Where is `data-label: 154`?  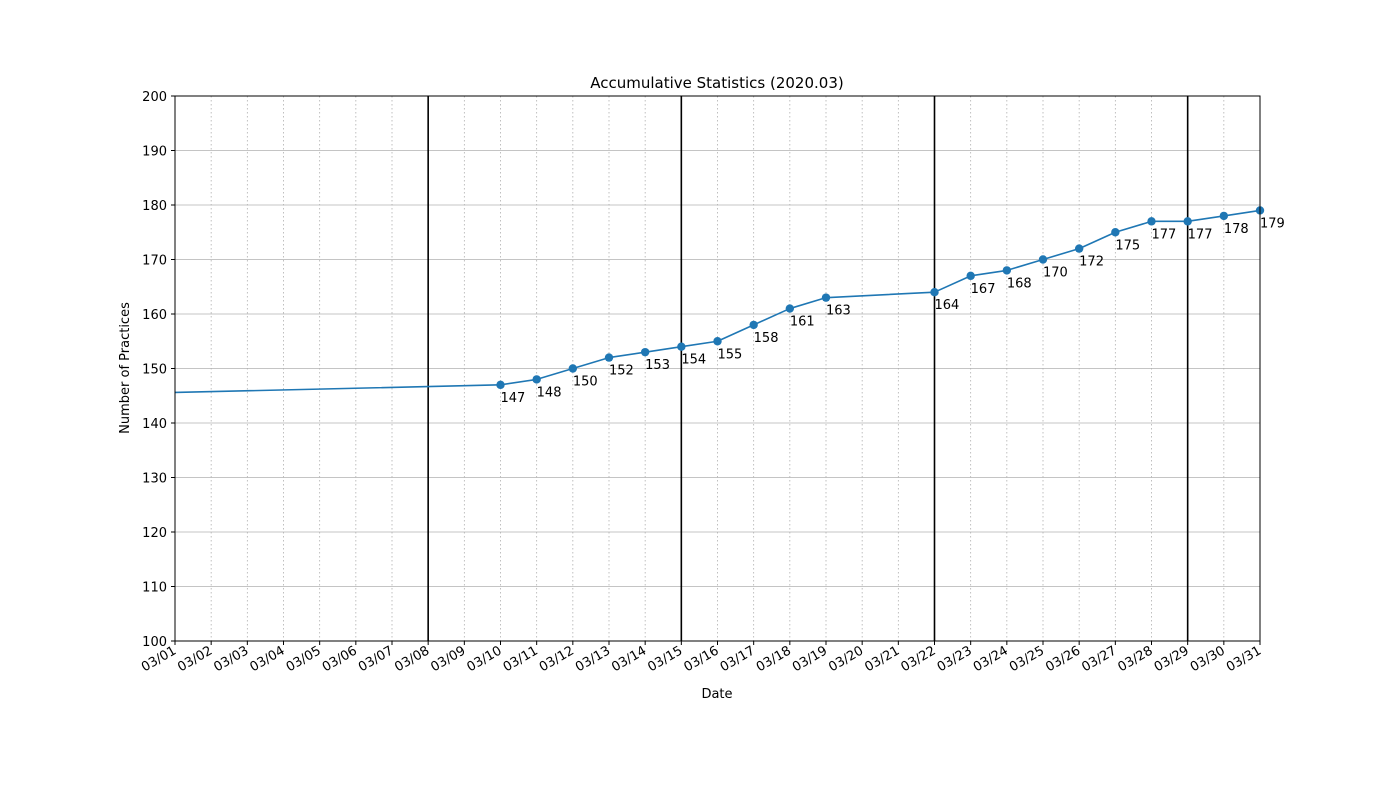
data-label: 154 is located at coordinates (693, 360).